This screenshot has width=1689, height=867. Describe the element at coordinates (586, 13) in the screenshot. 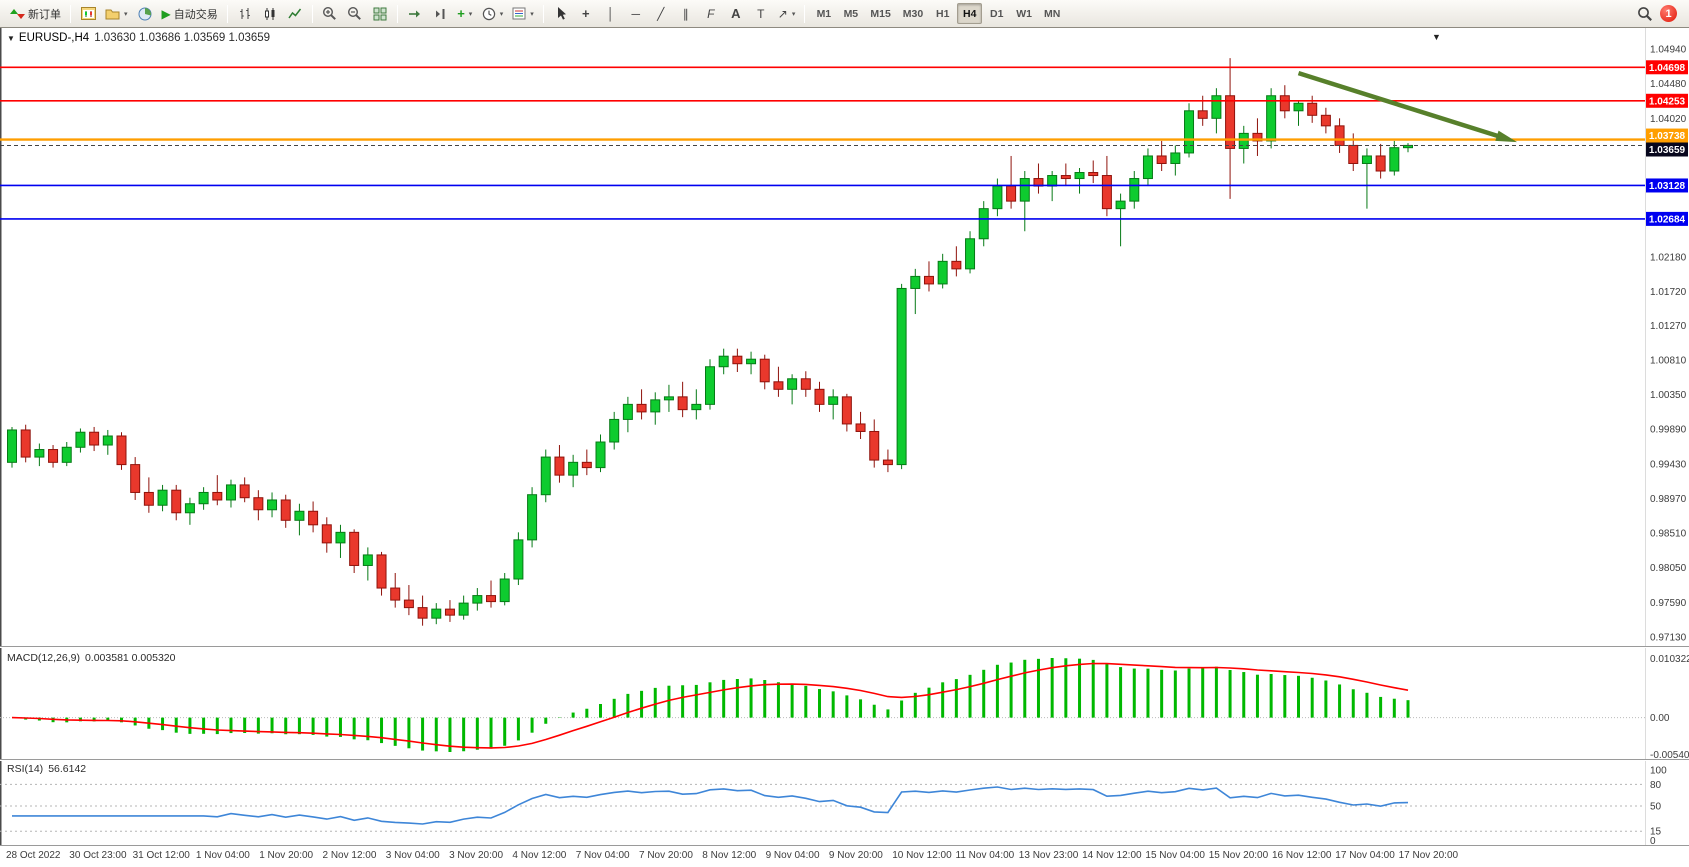

I see `crosshair-button: +` at that location.